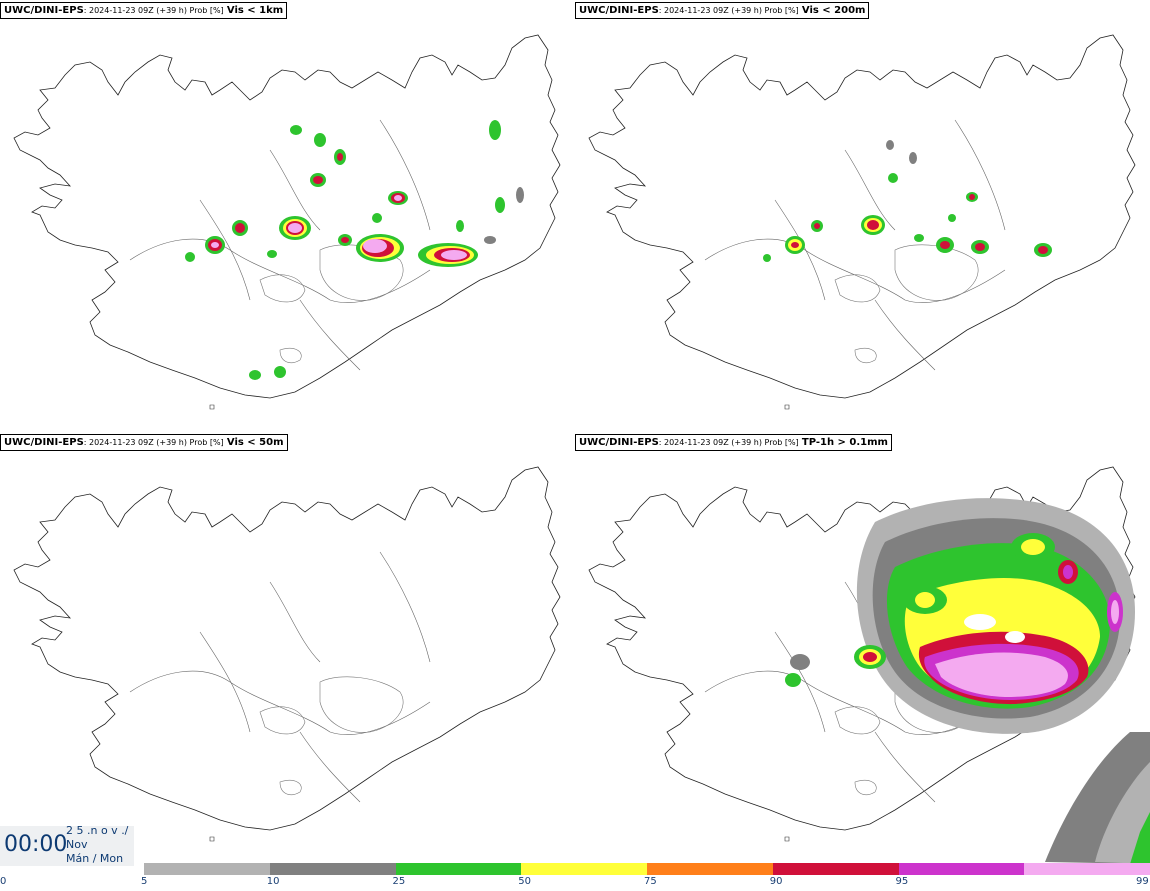 The width and height of the screenshot is (1150, 891). What do you see at coordinates (95, 858) in the screenshot?
I see `valid-date-line3: Mán / Mon` at bounding box center [95, 858].